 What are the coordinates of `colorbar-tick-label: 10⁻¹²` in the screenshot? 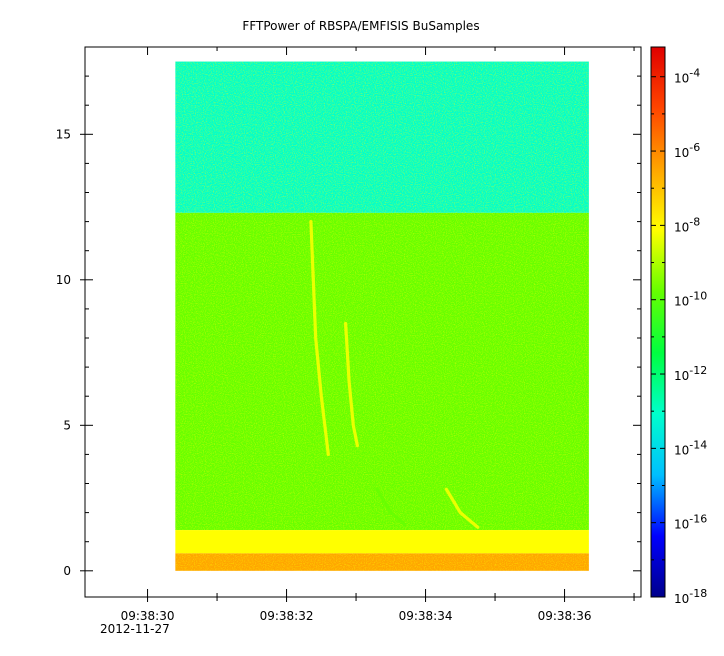 It's located at (690, 373).